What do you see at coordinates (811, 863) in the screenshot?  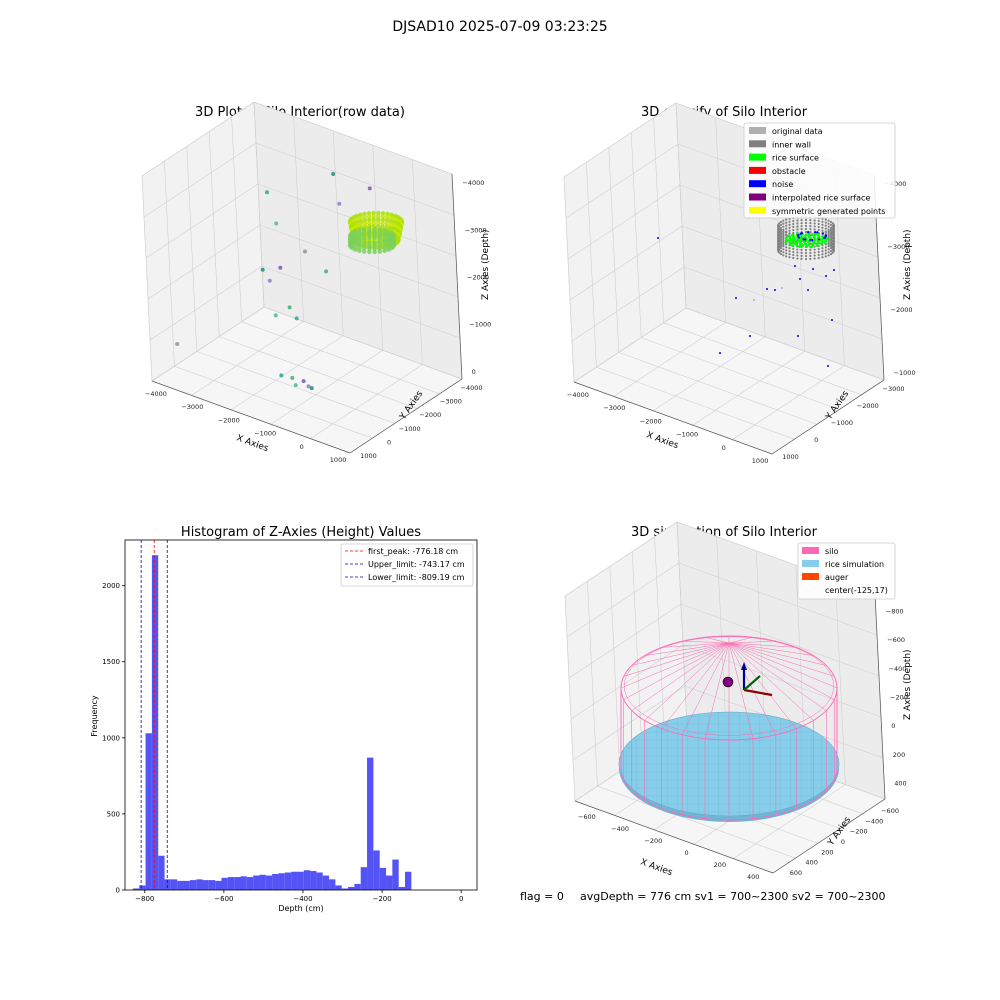 I see `simulation-y-tick-label: 400` at bounding box center [811, 863].